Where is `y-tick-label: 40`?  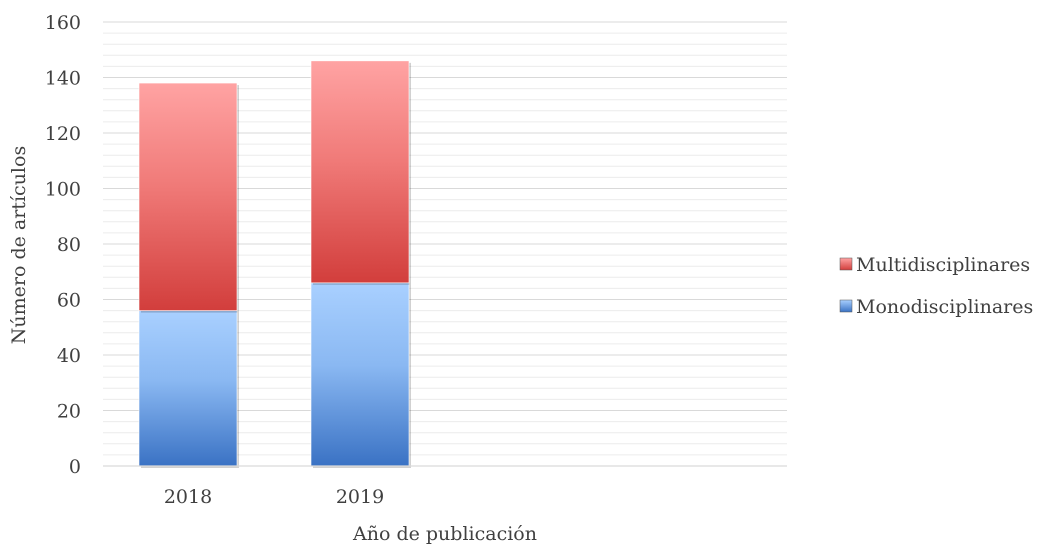 y-tick-label: 40 is located at coordinates (69, 356).